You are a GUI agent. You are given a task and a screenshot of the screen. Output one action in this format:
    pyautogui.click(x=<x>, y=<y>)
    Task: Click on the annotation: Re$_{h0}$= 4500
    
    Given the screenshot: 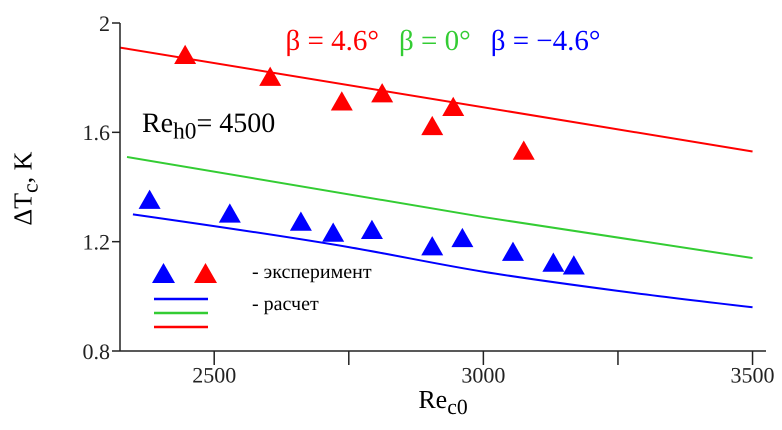 What is the action you would take?
    pyautogui.click(x=209, y=127)
    